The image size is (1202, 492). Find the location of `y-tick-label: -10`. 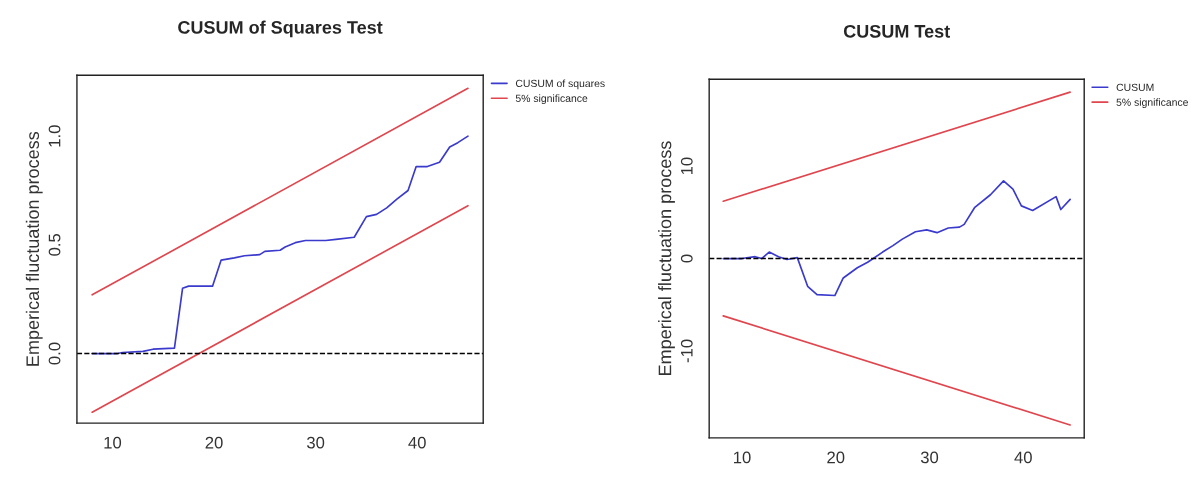

y-tick-label: -10 is located at coordinates (686, 351).